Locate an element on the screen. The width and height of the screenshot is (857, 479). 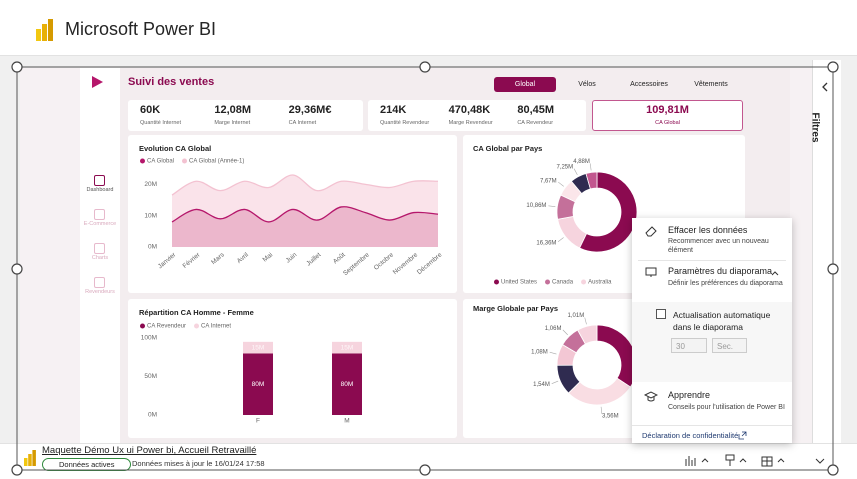
y-tick-label: 100M is located at coordinates (149, 338).